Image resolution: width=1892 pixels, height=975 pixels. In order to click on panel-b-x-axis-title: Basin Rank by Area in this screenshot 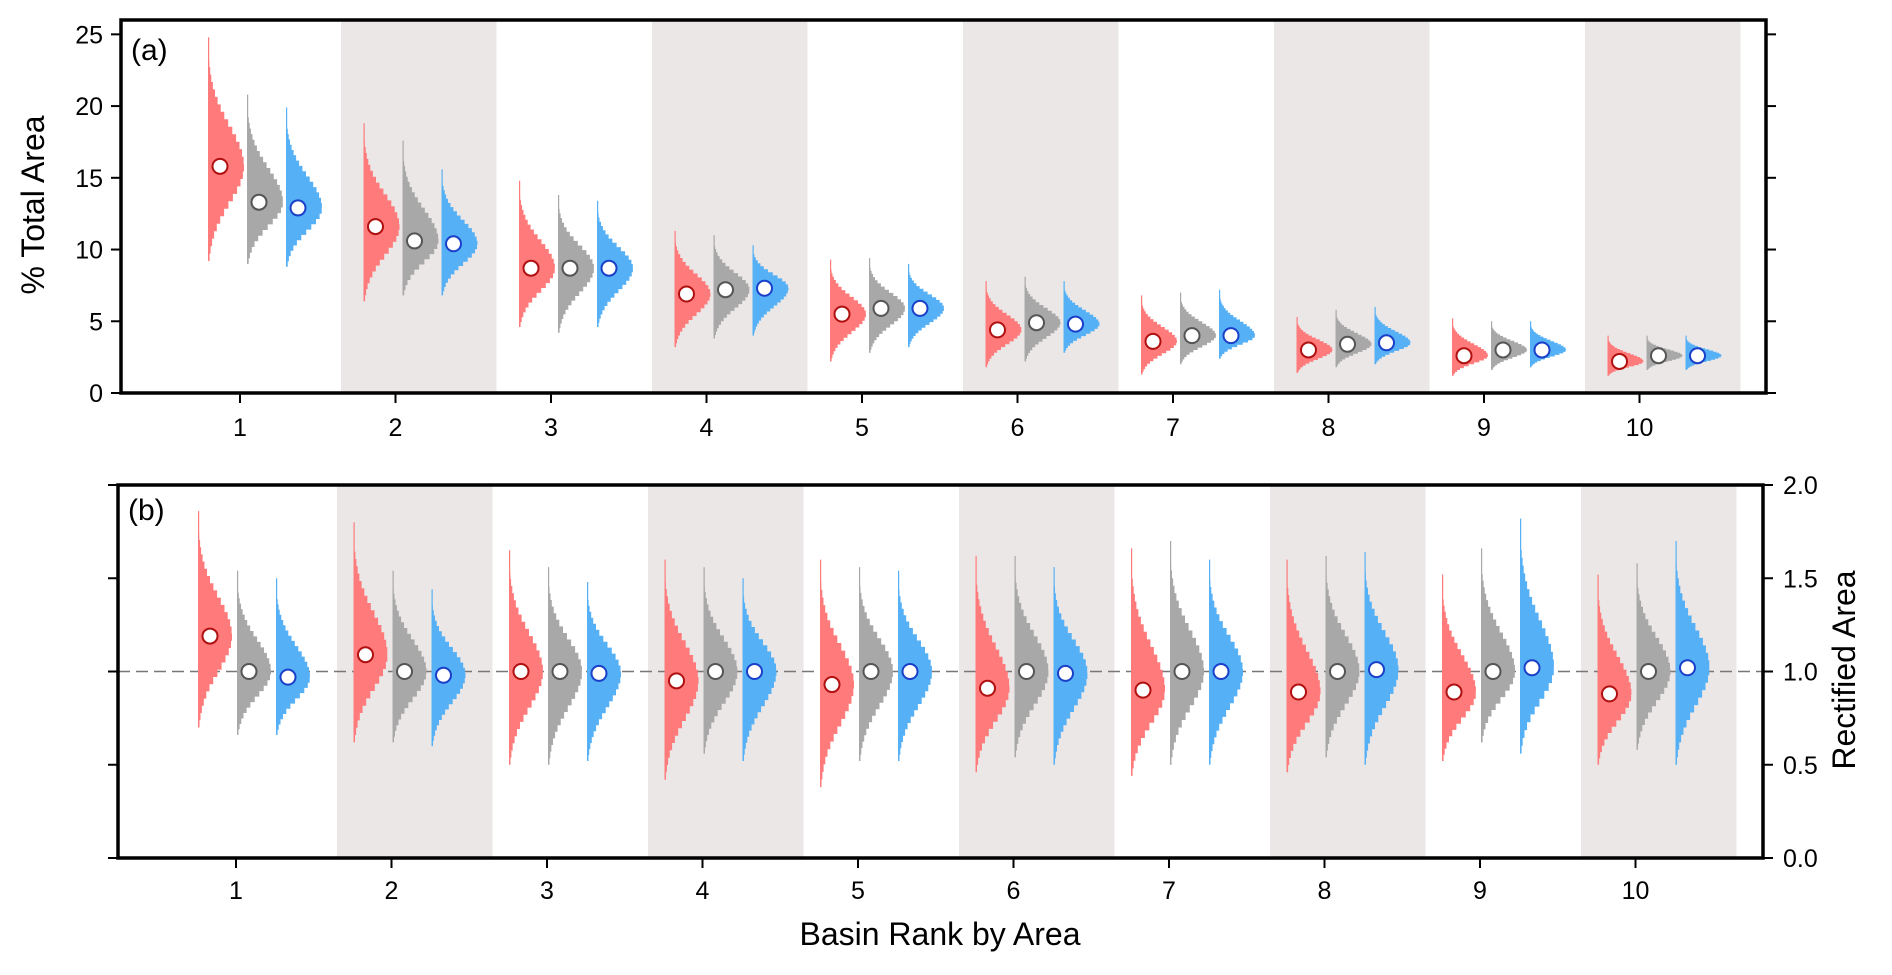, I will do `click(939, 934)`.